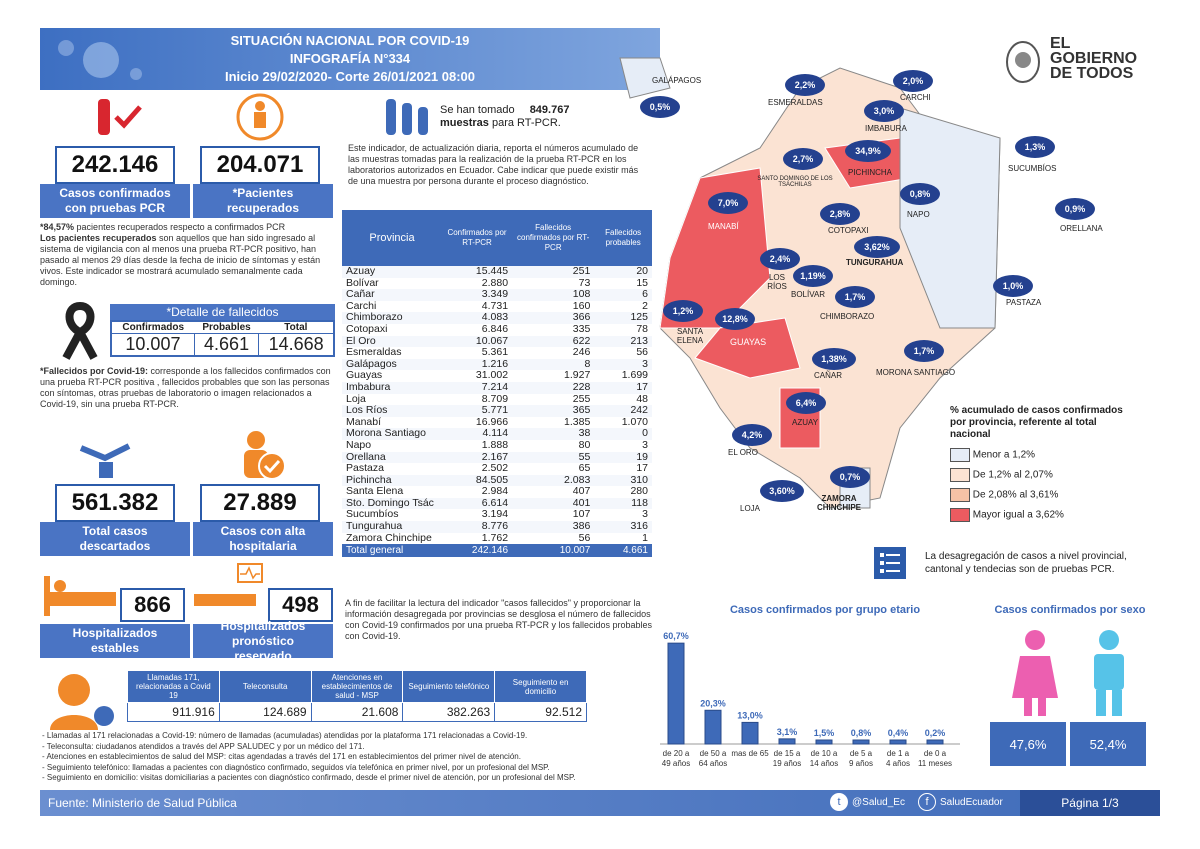 The height and width of the screenshot is (849, 1200). I want to click on table-cell: 15.445, so click(477, 271).